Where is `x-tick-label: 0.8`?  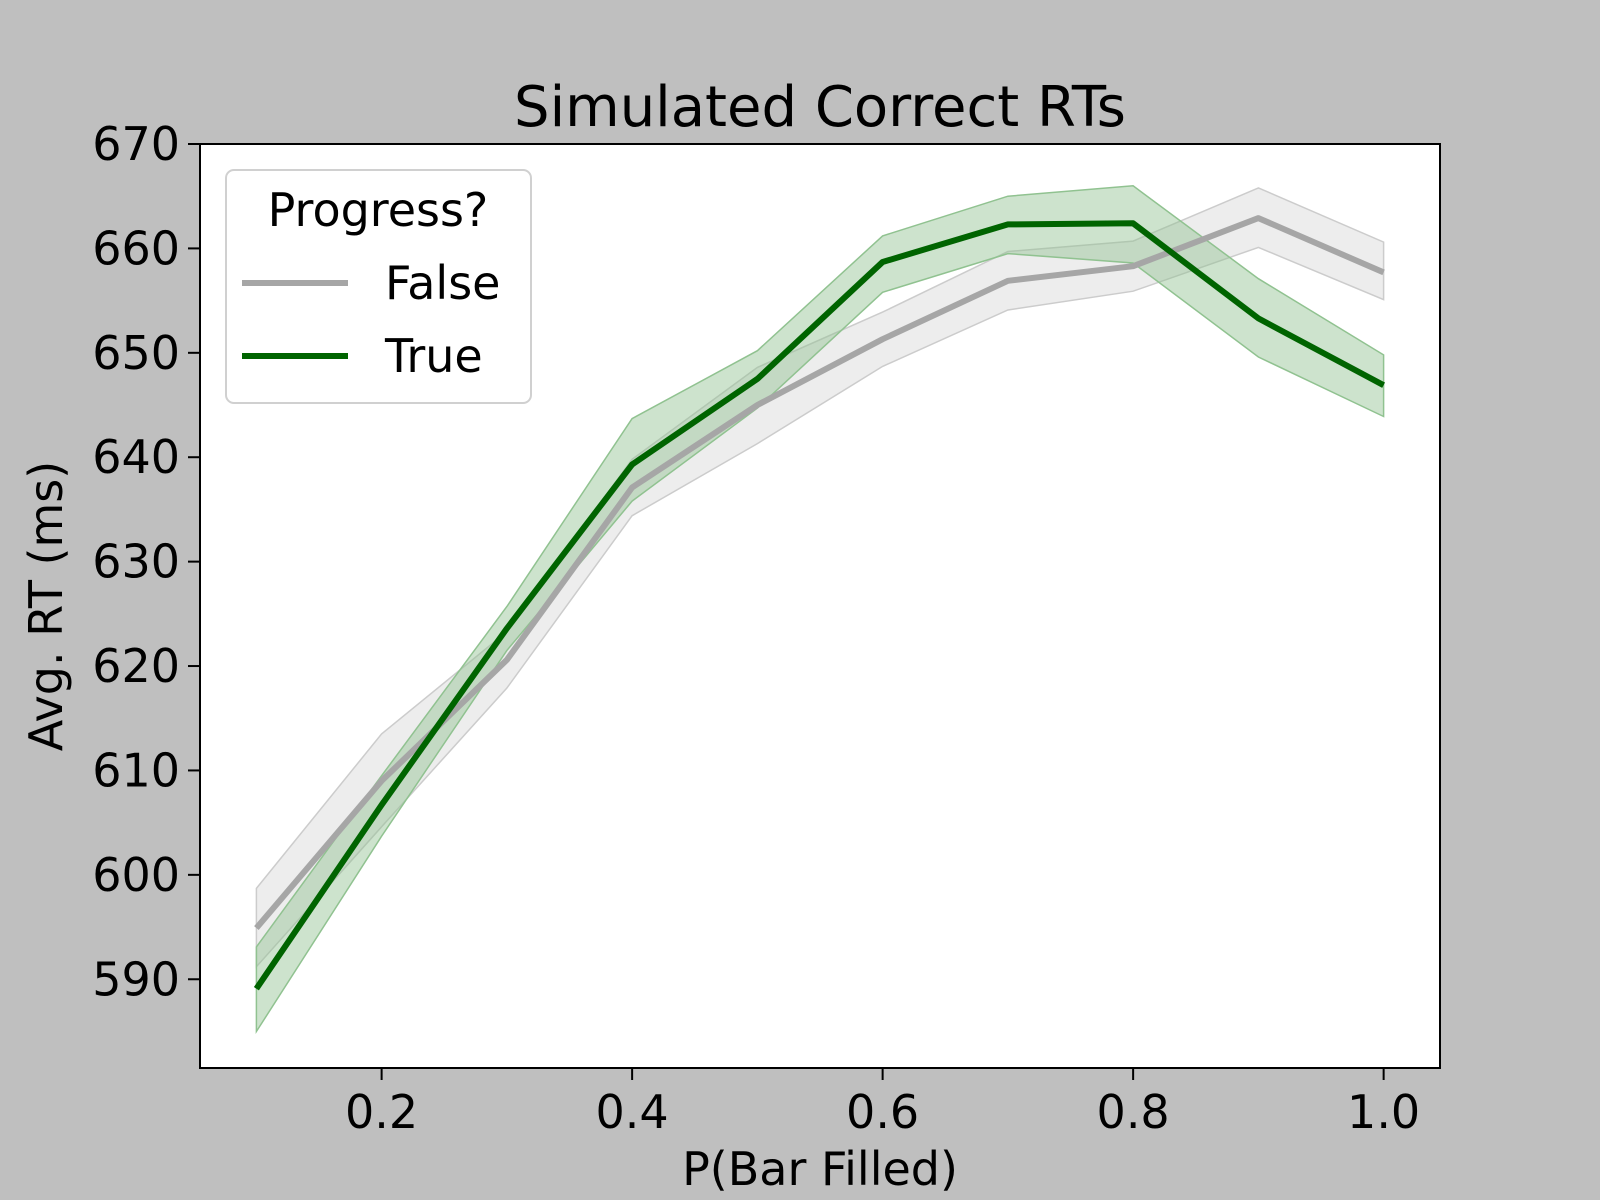
x-tick-label: 0.8 is located at coordinates (1133, 1112).